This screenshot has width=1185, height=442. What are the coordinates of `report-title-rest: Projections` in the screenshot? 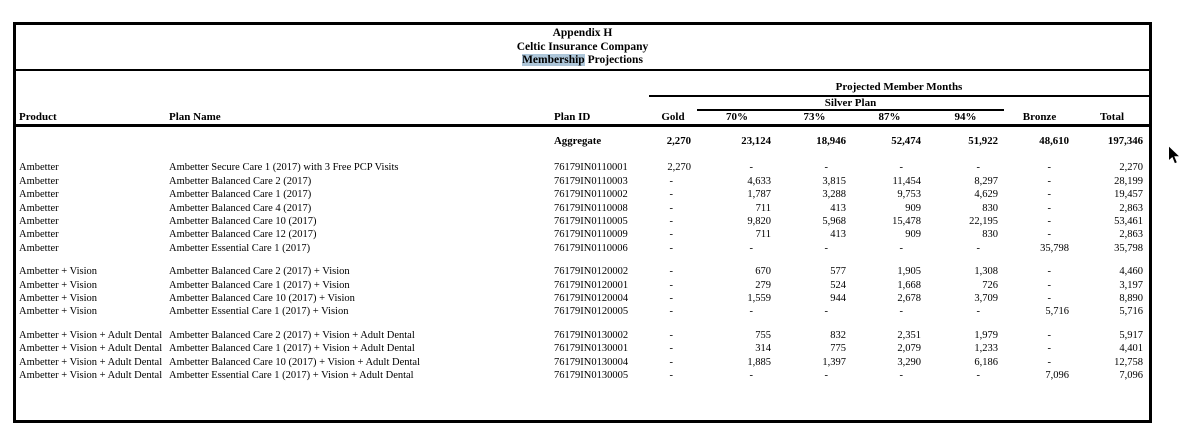 It's located at (613, 60).